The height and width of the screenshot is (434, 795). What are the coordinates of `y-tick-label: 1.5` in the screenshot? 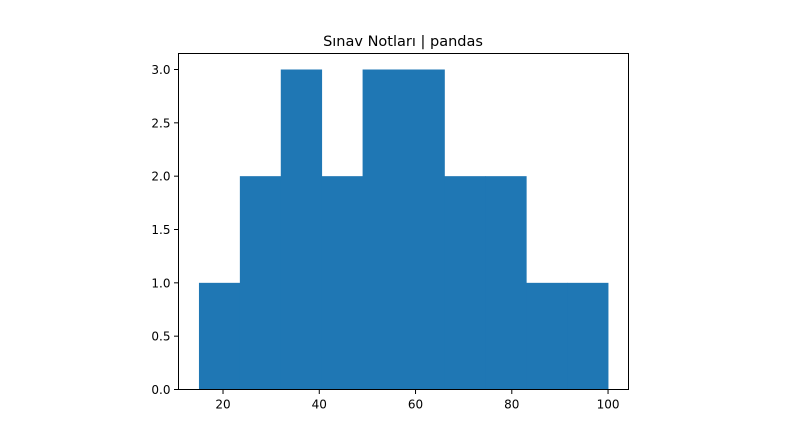 It's located at (160, 230).